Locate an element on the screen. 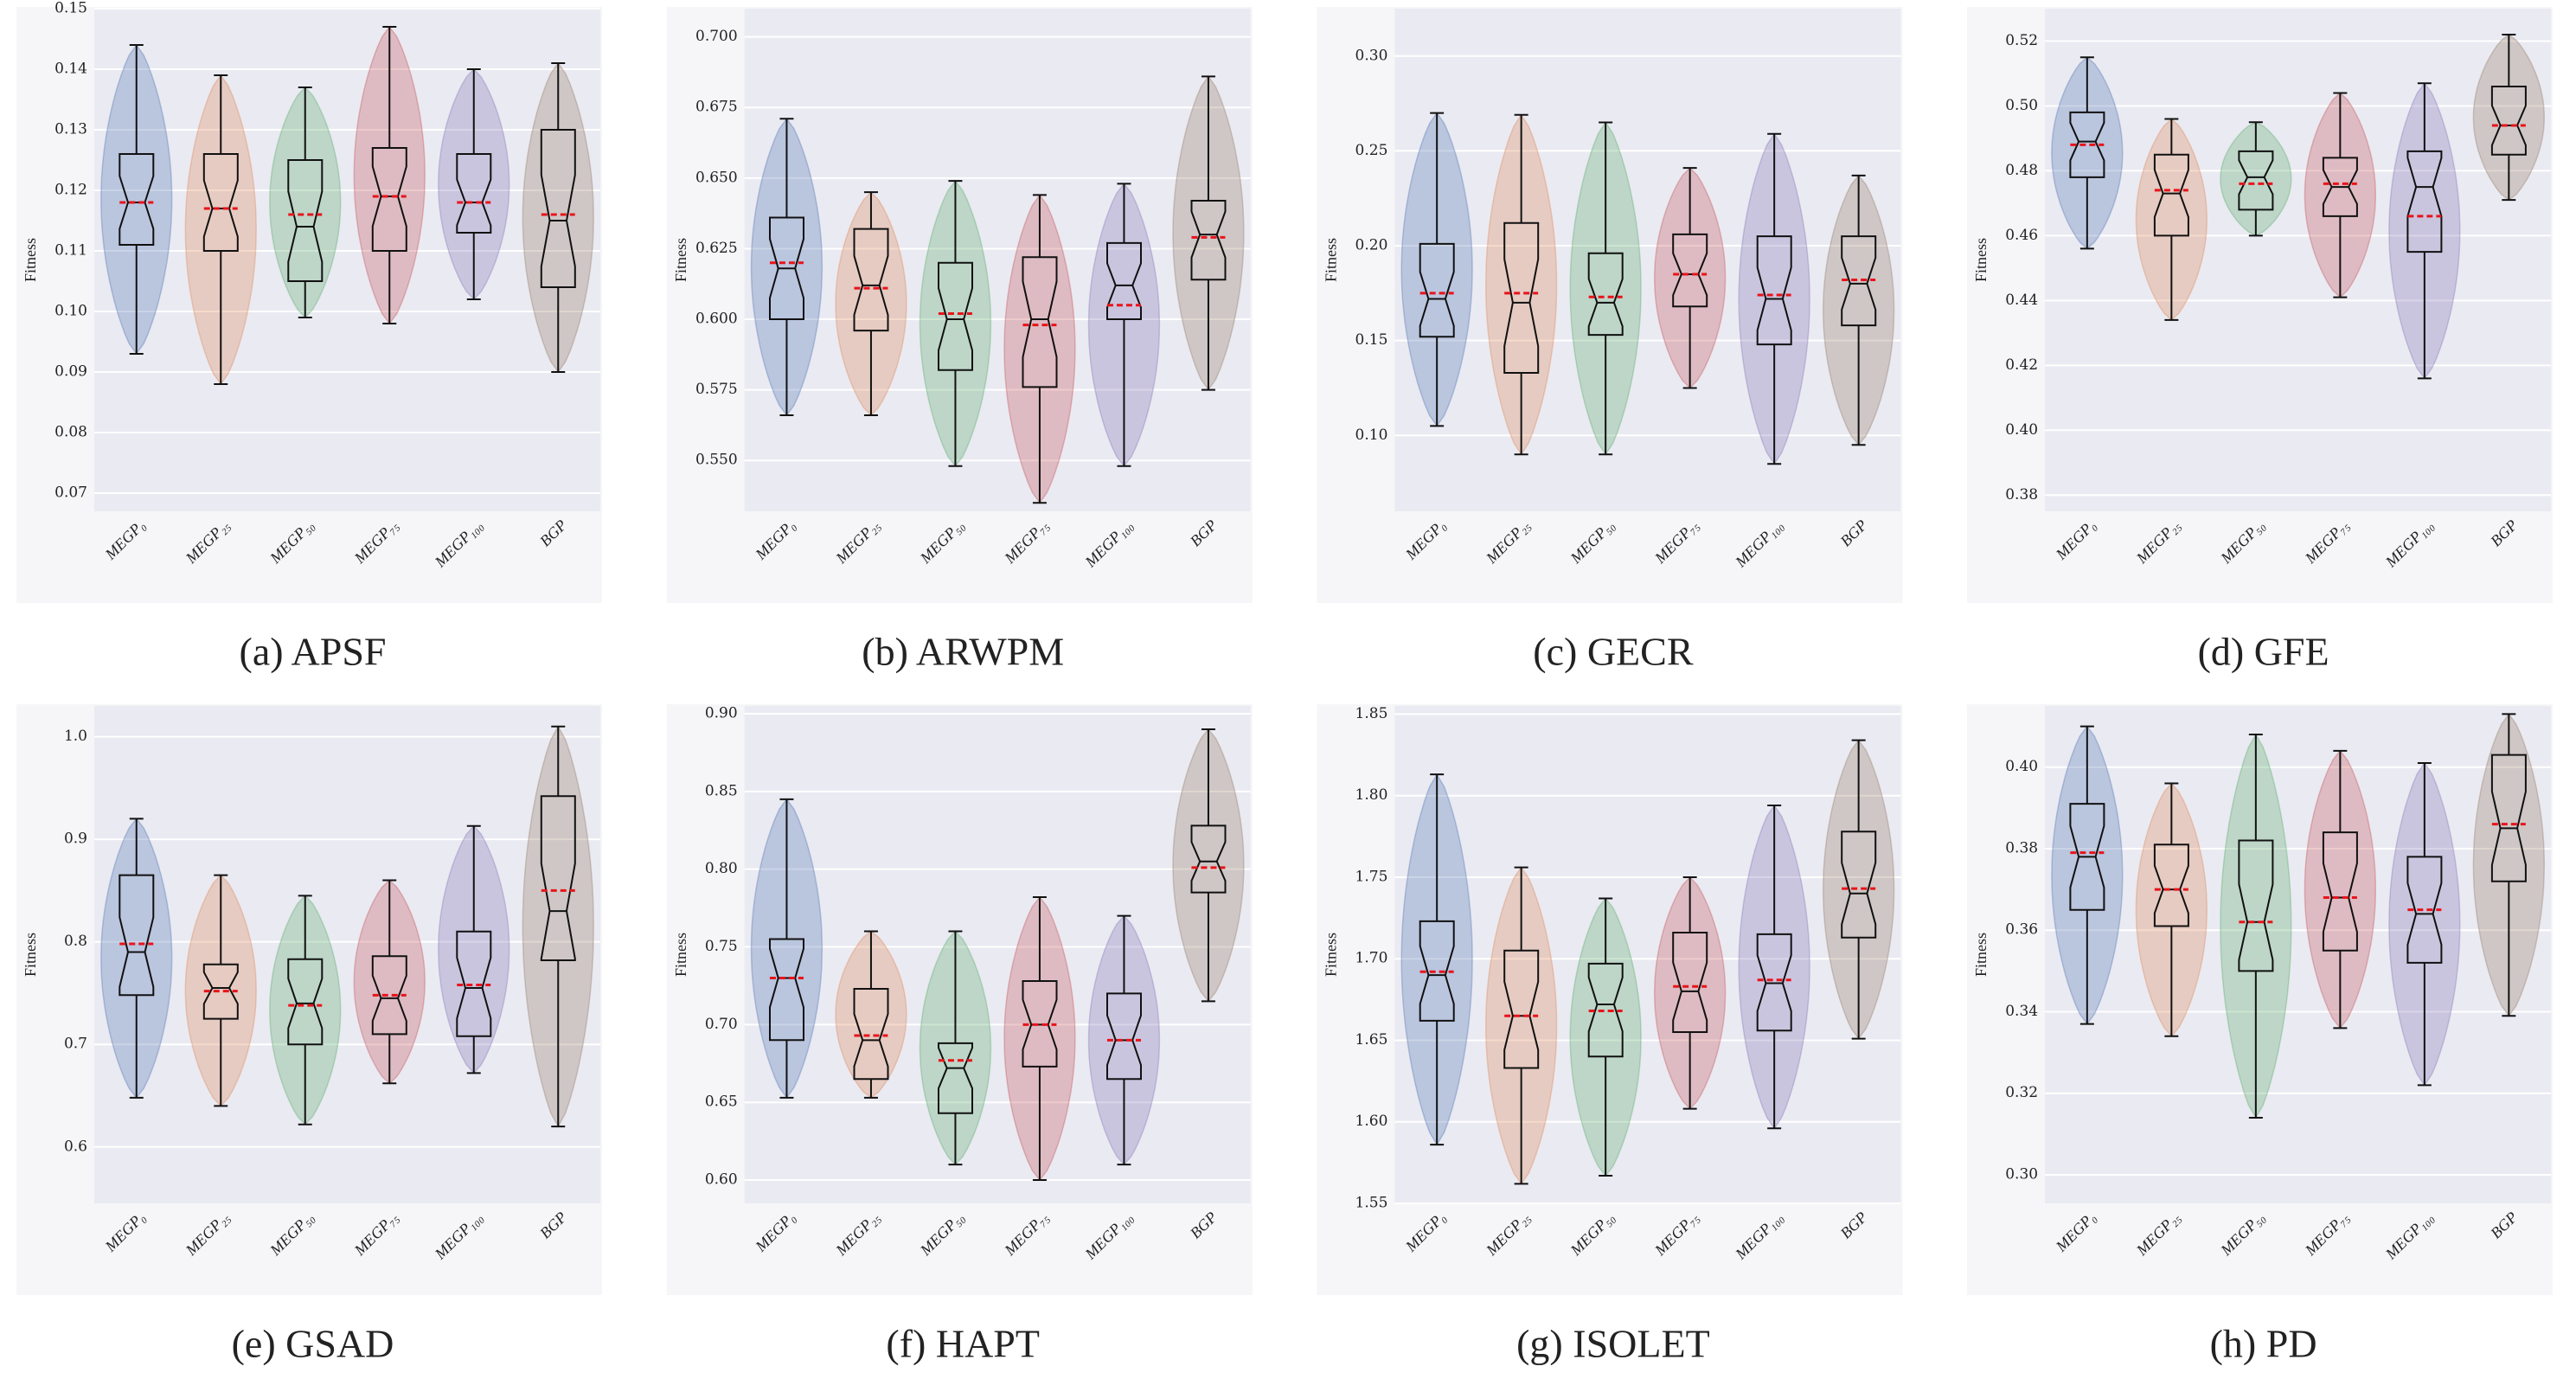  chart-title: (f) HAPT is located at coordinates (963, 1344).